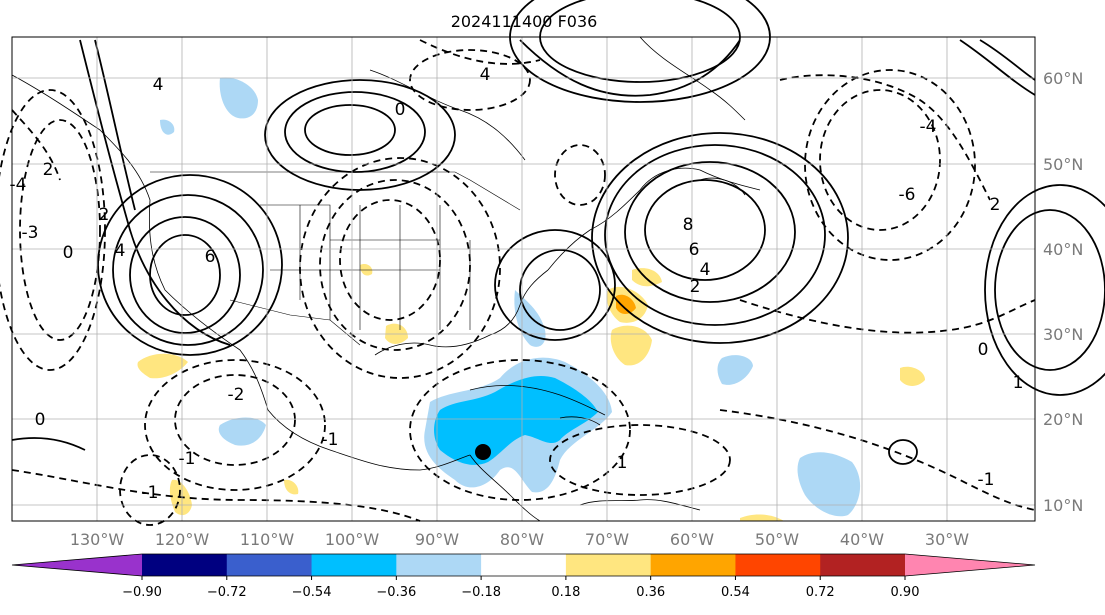 Image resolution: width=1105 pixels, height=615 pixels. I want to click on shade-caribbean-dark, so click(516, 420).